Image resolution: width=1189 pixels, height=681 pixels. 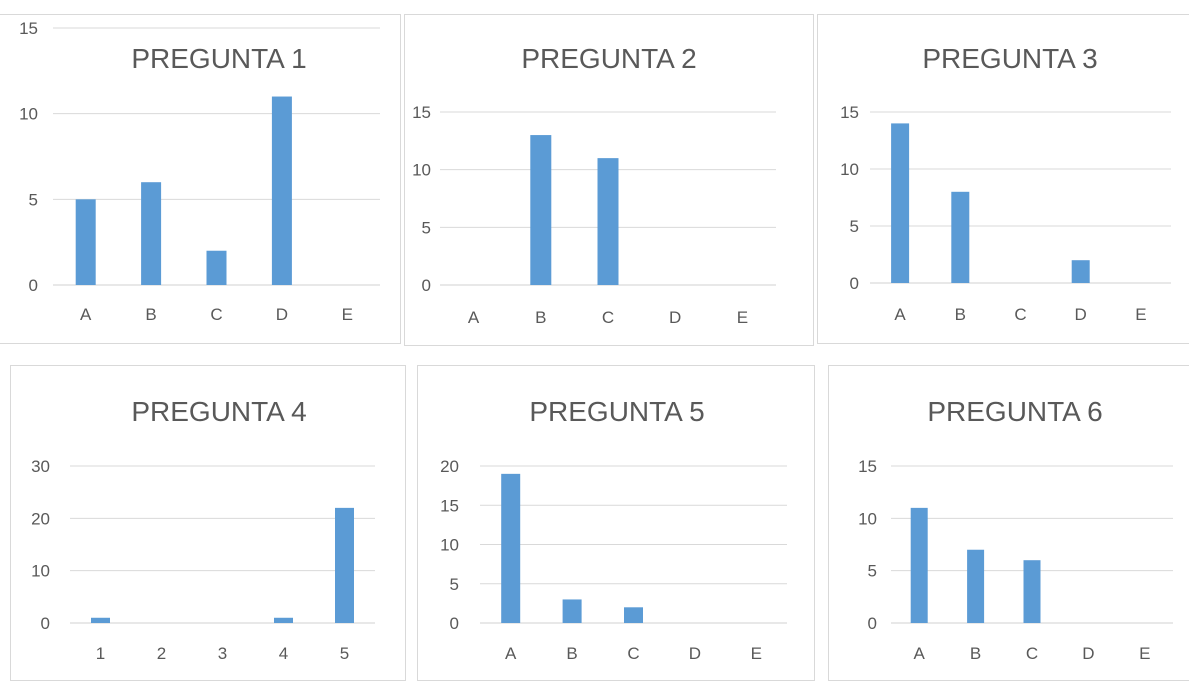 I want to click on chart-6-xtick-label: D, so click(x=1088, y=653).